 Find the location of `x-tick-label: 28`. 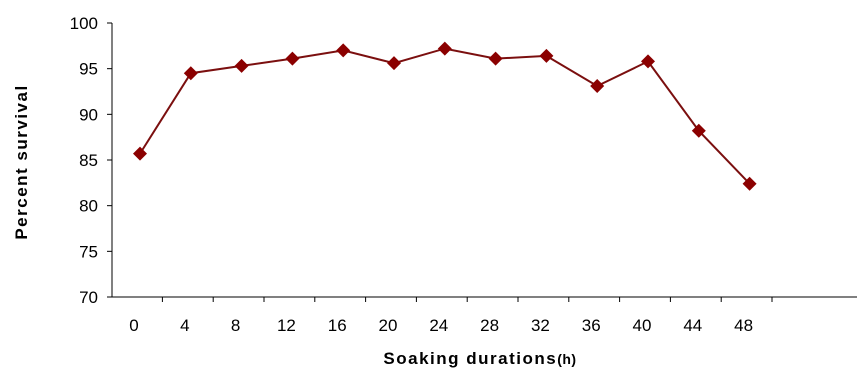

x-tick-label: 28 is located at coordinates (489, 325).